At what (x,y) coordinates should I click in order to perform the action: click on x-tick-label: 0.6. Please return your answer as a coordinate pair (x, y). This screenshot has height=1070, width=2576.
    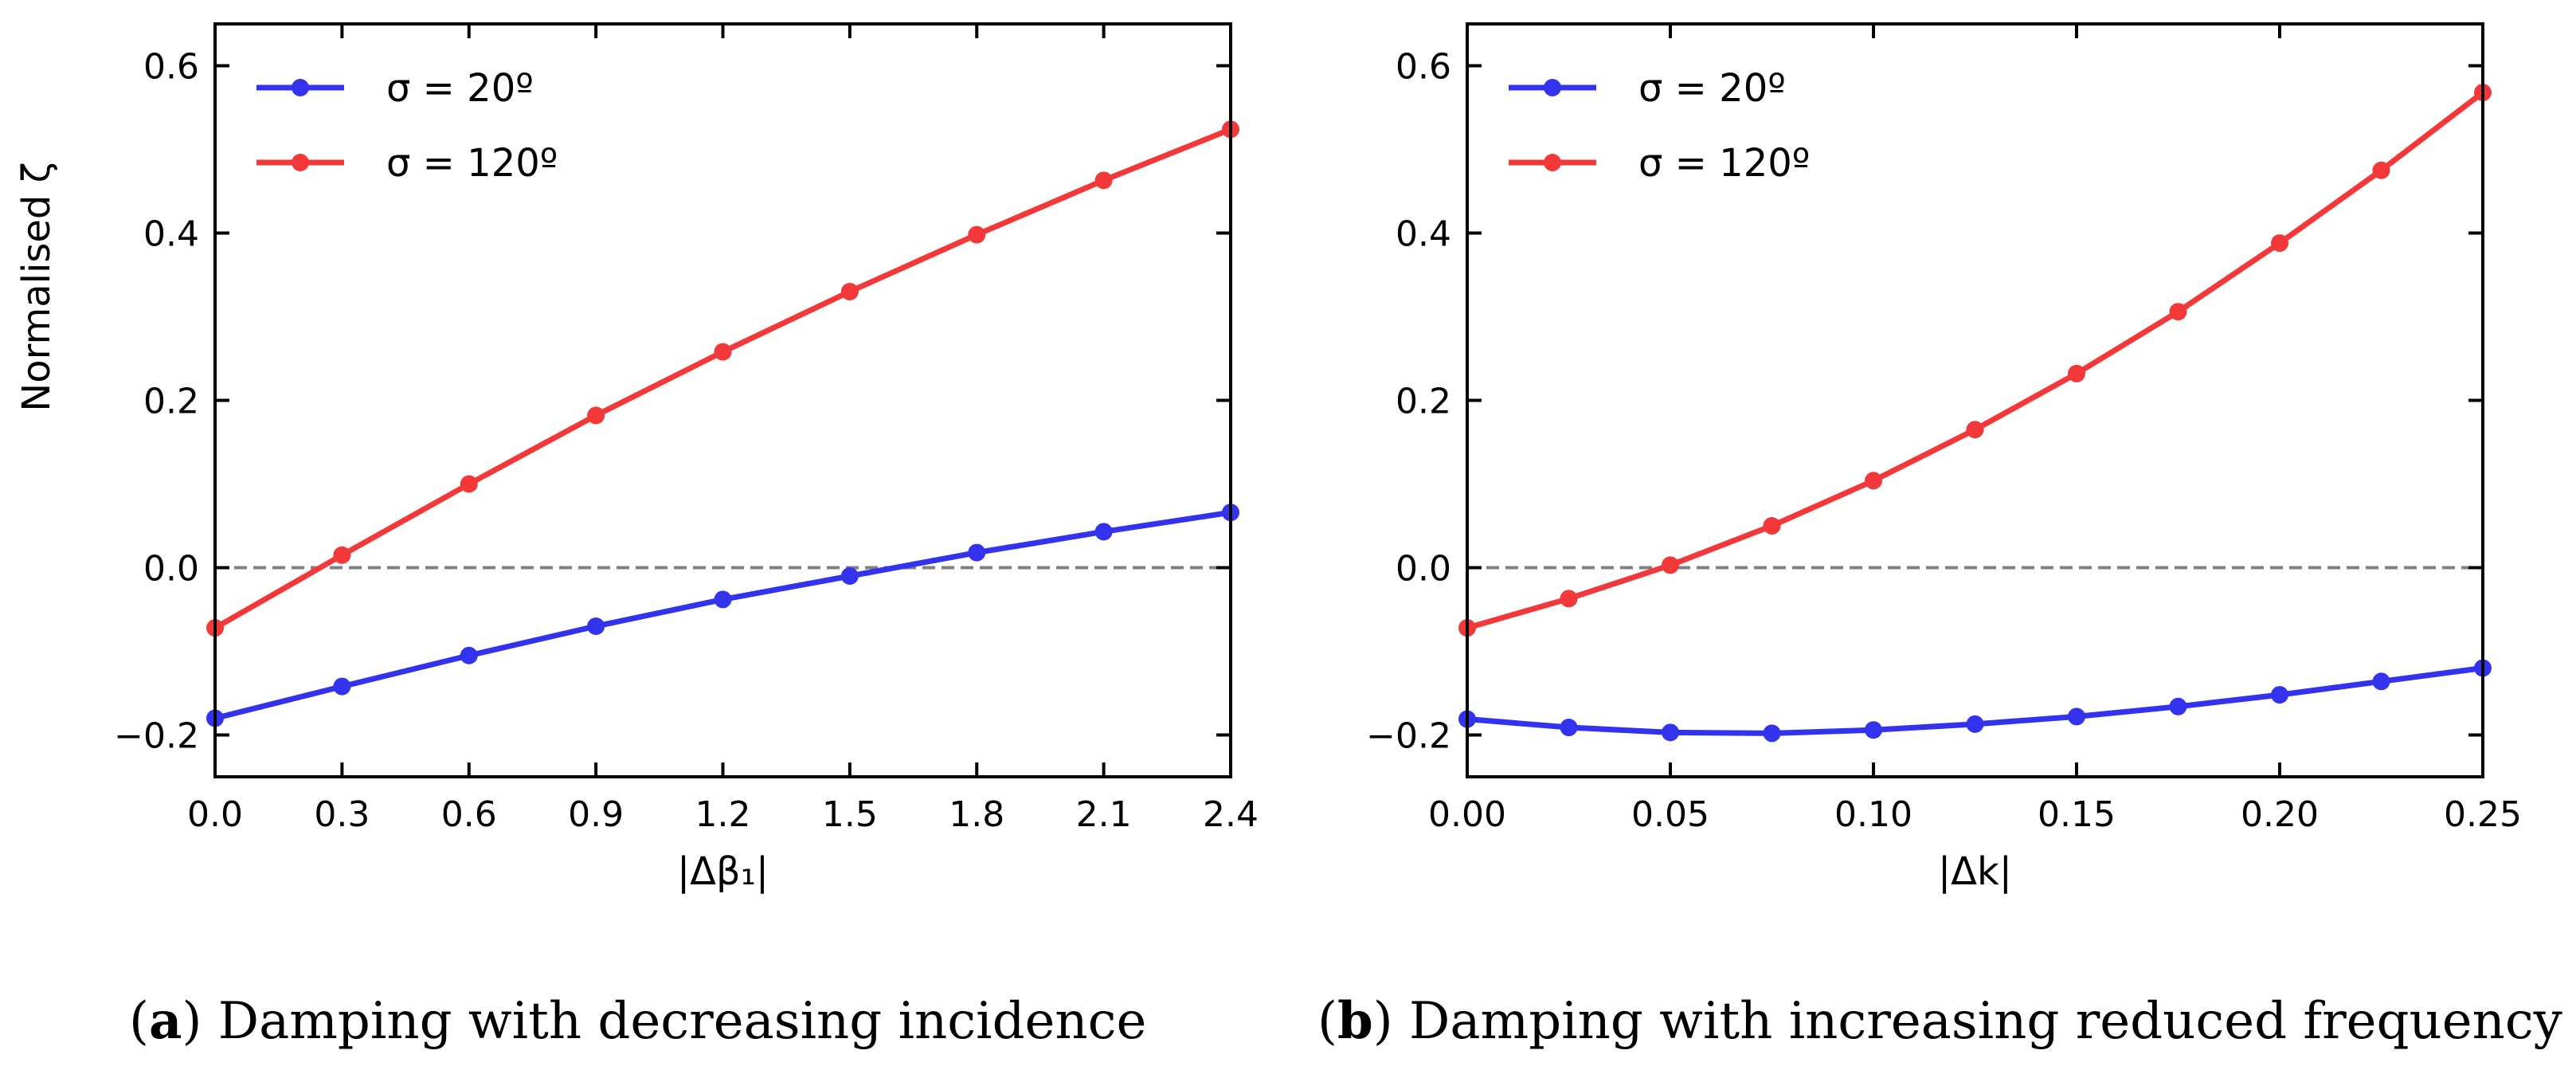
    Looking at the image, I should click on (469, 814).